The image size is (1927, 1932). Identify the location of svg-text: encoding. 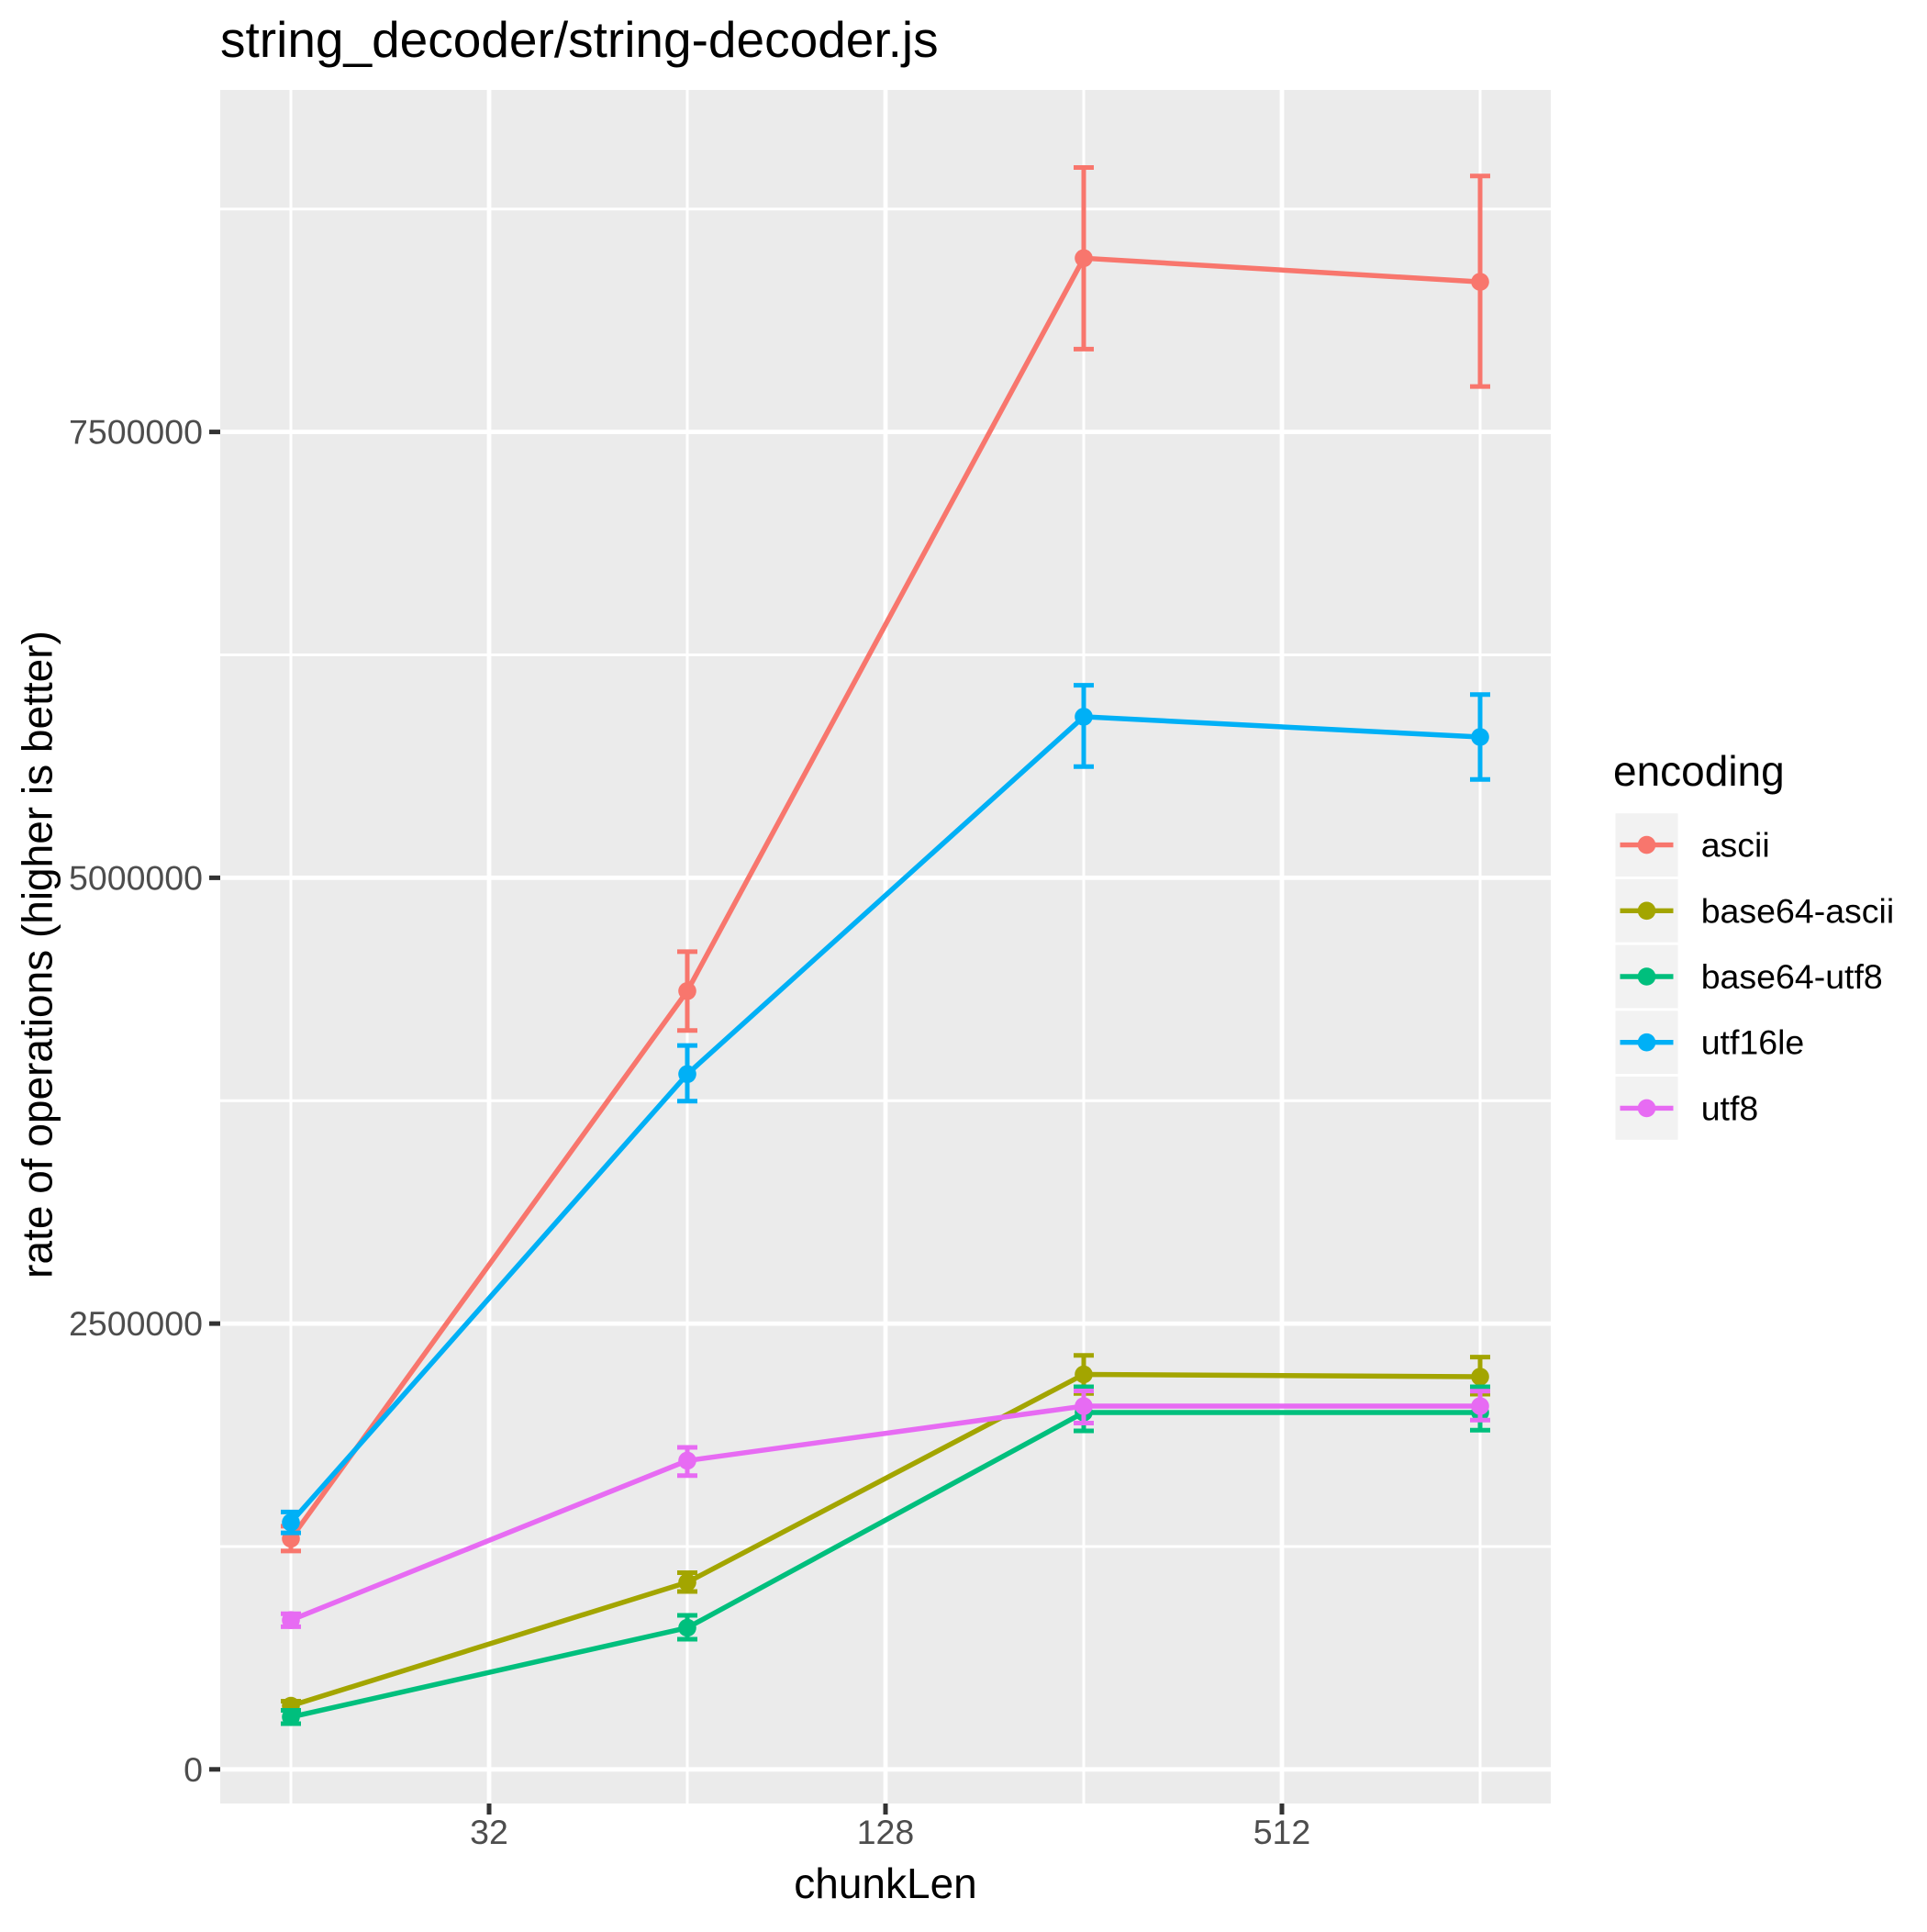
(1699, 771).